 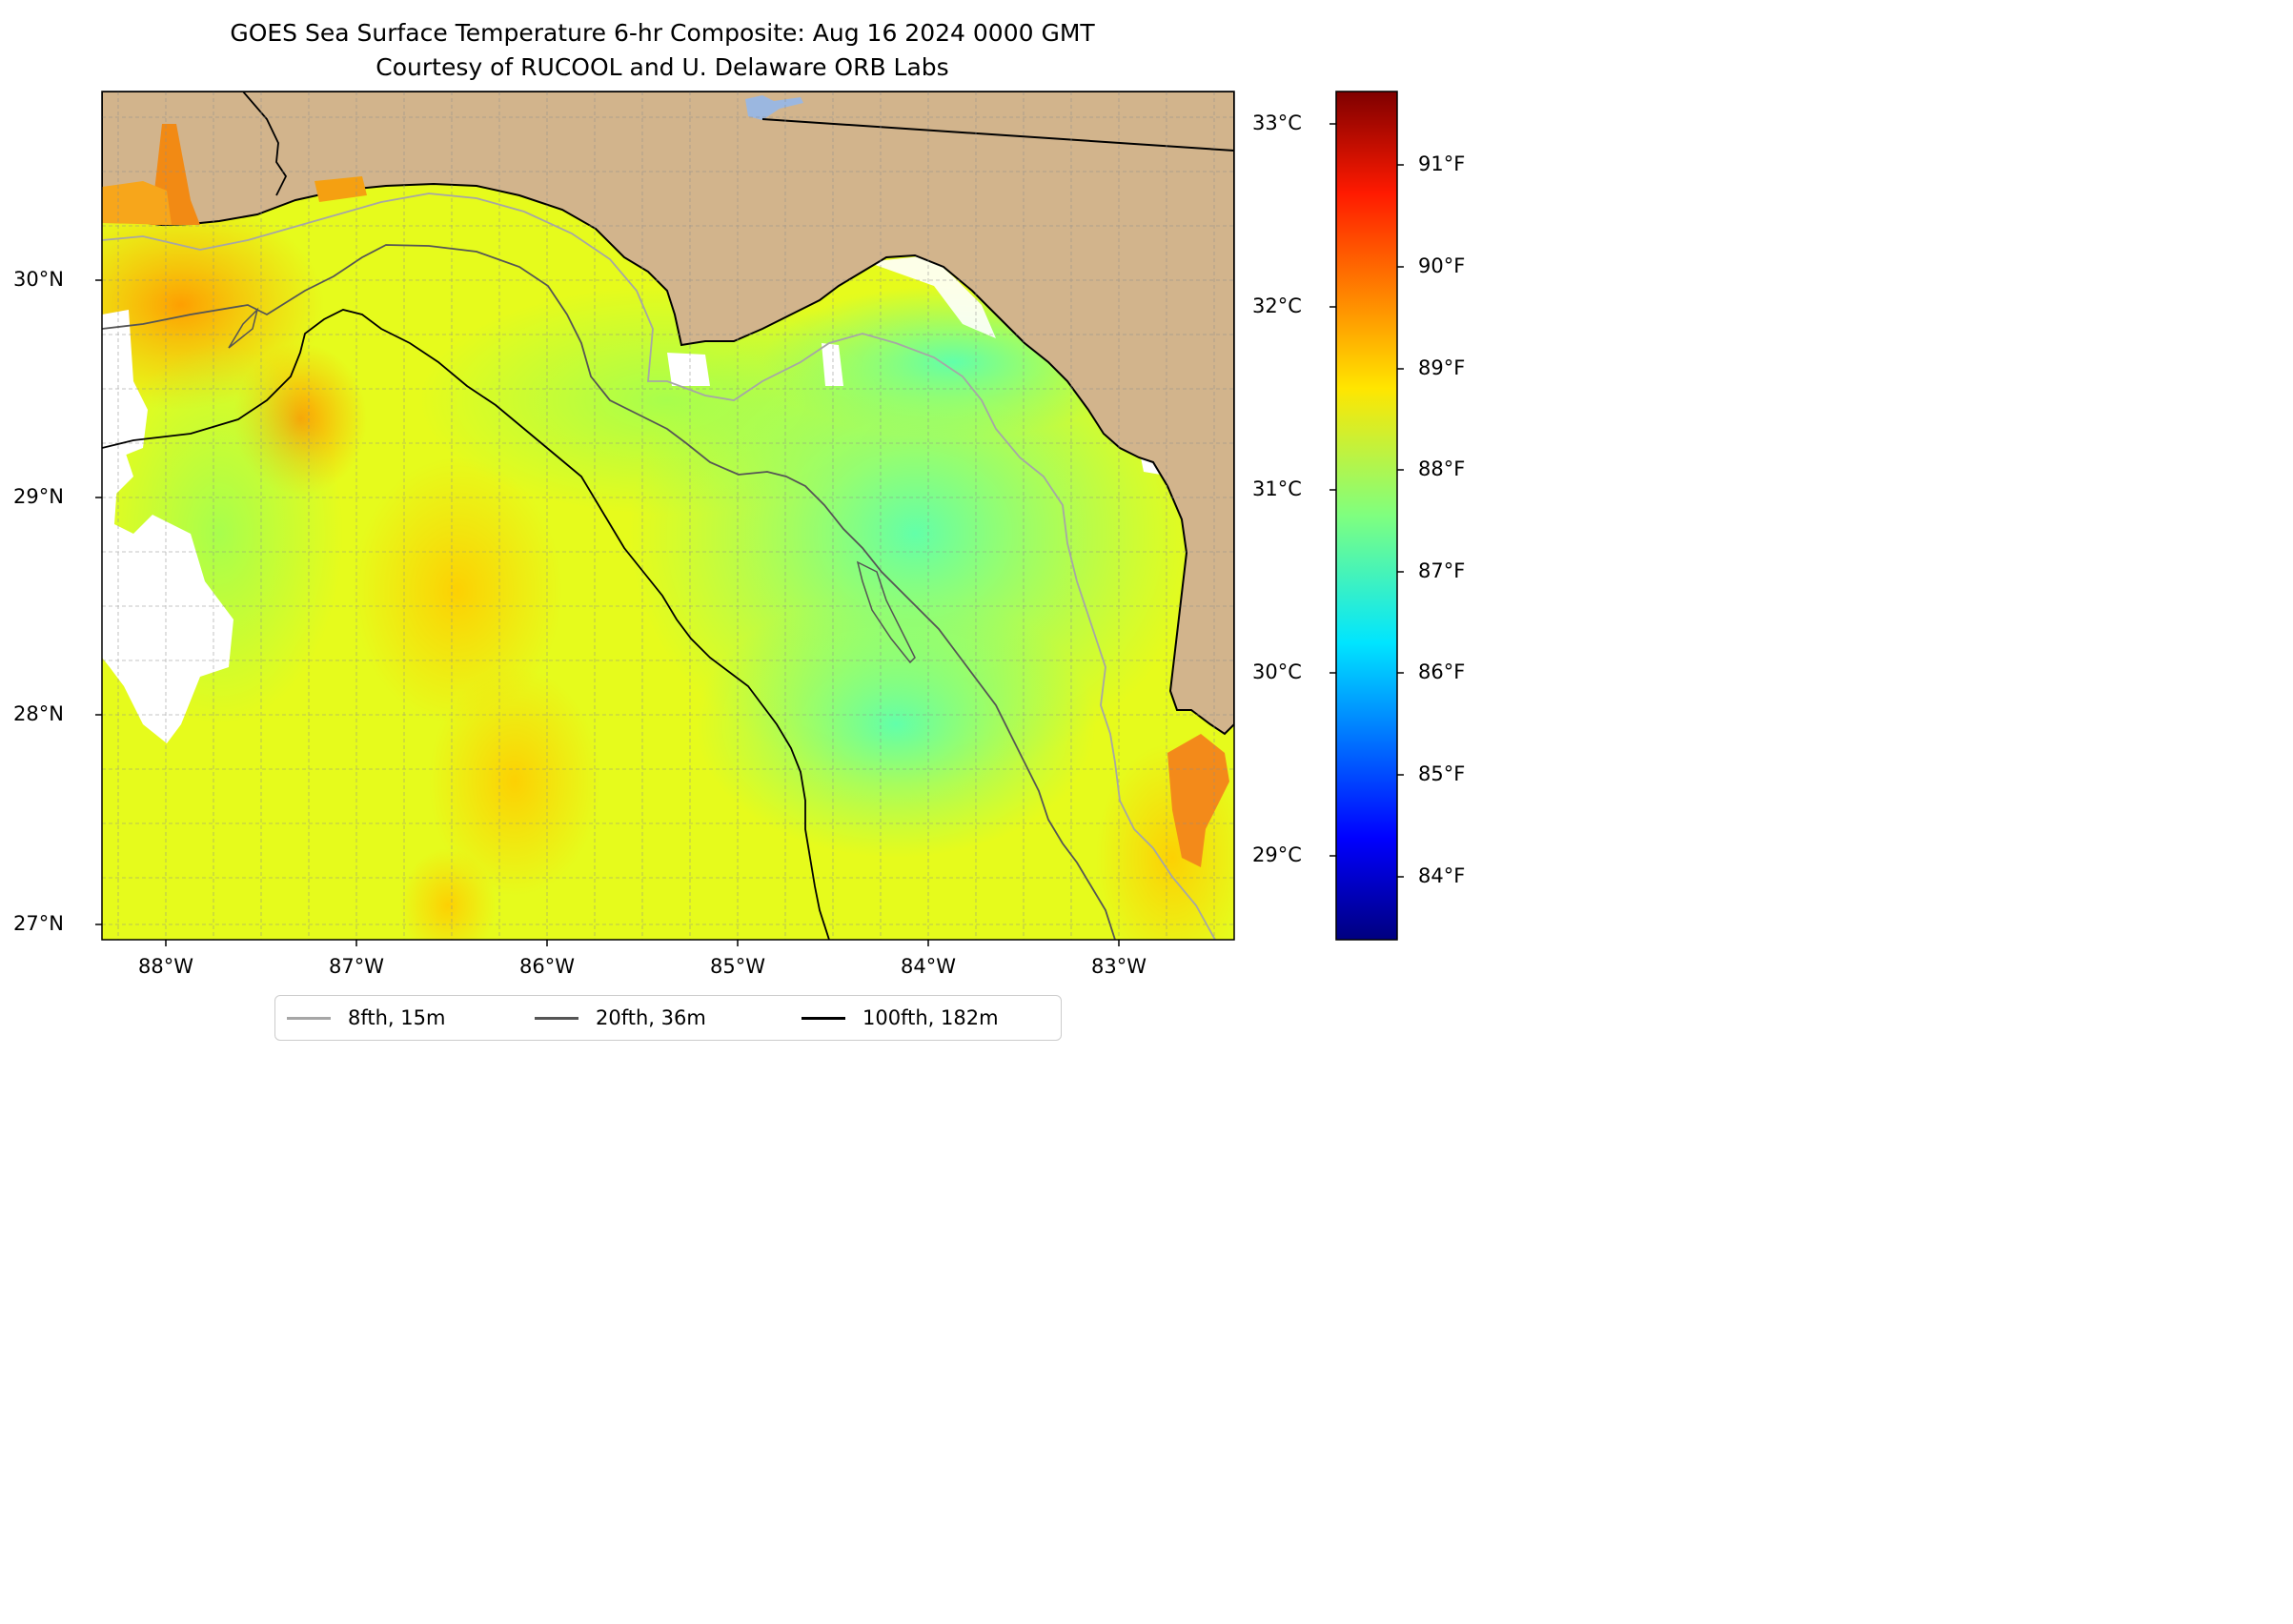 What do you see at coordinates (1442, 671) in the screenshot?
I see `colorbar-fahrenheit-label: 86°F` at bounding box center [1442, 671].